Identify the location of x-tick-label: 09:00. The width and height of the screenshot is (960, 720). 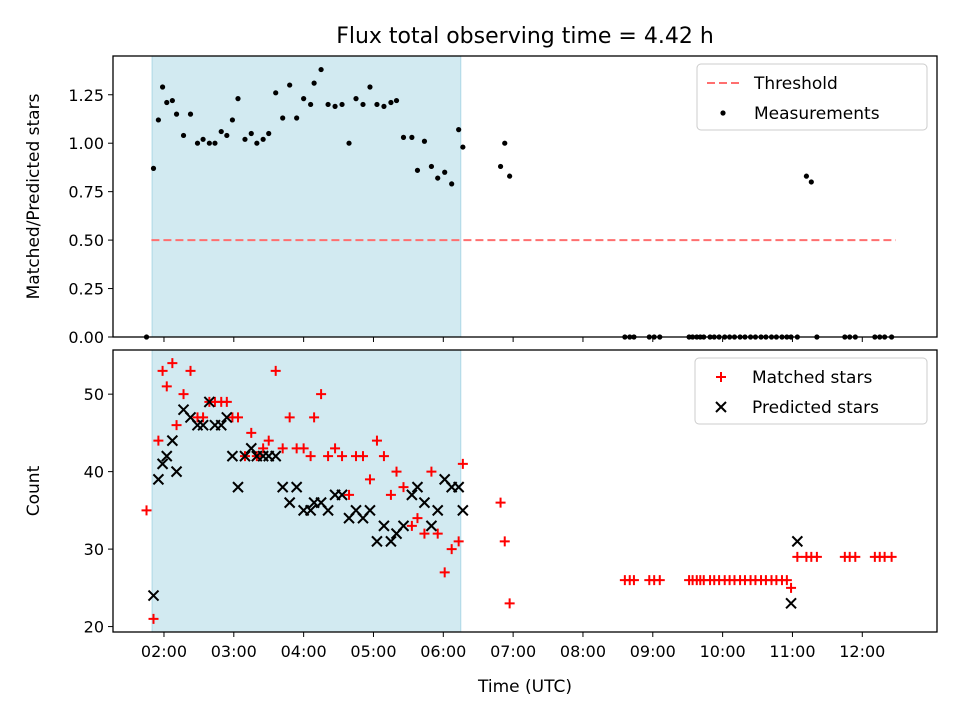
(653, 651).